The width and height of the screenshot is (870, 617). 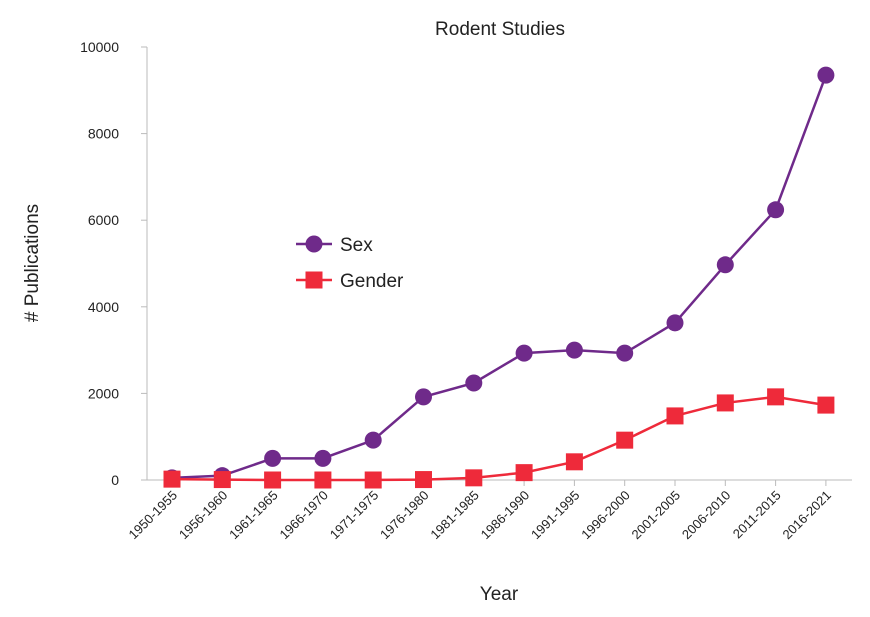 What do you see at coordinates (303, 515) in the screenshot?
I see `x-tick-label: 1966-1970` at bounding box center [303, 515].